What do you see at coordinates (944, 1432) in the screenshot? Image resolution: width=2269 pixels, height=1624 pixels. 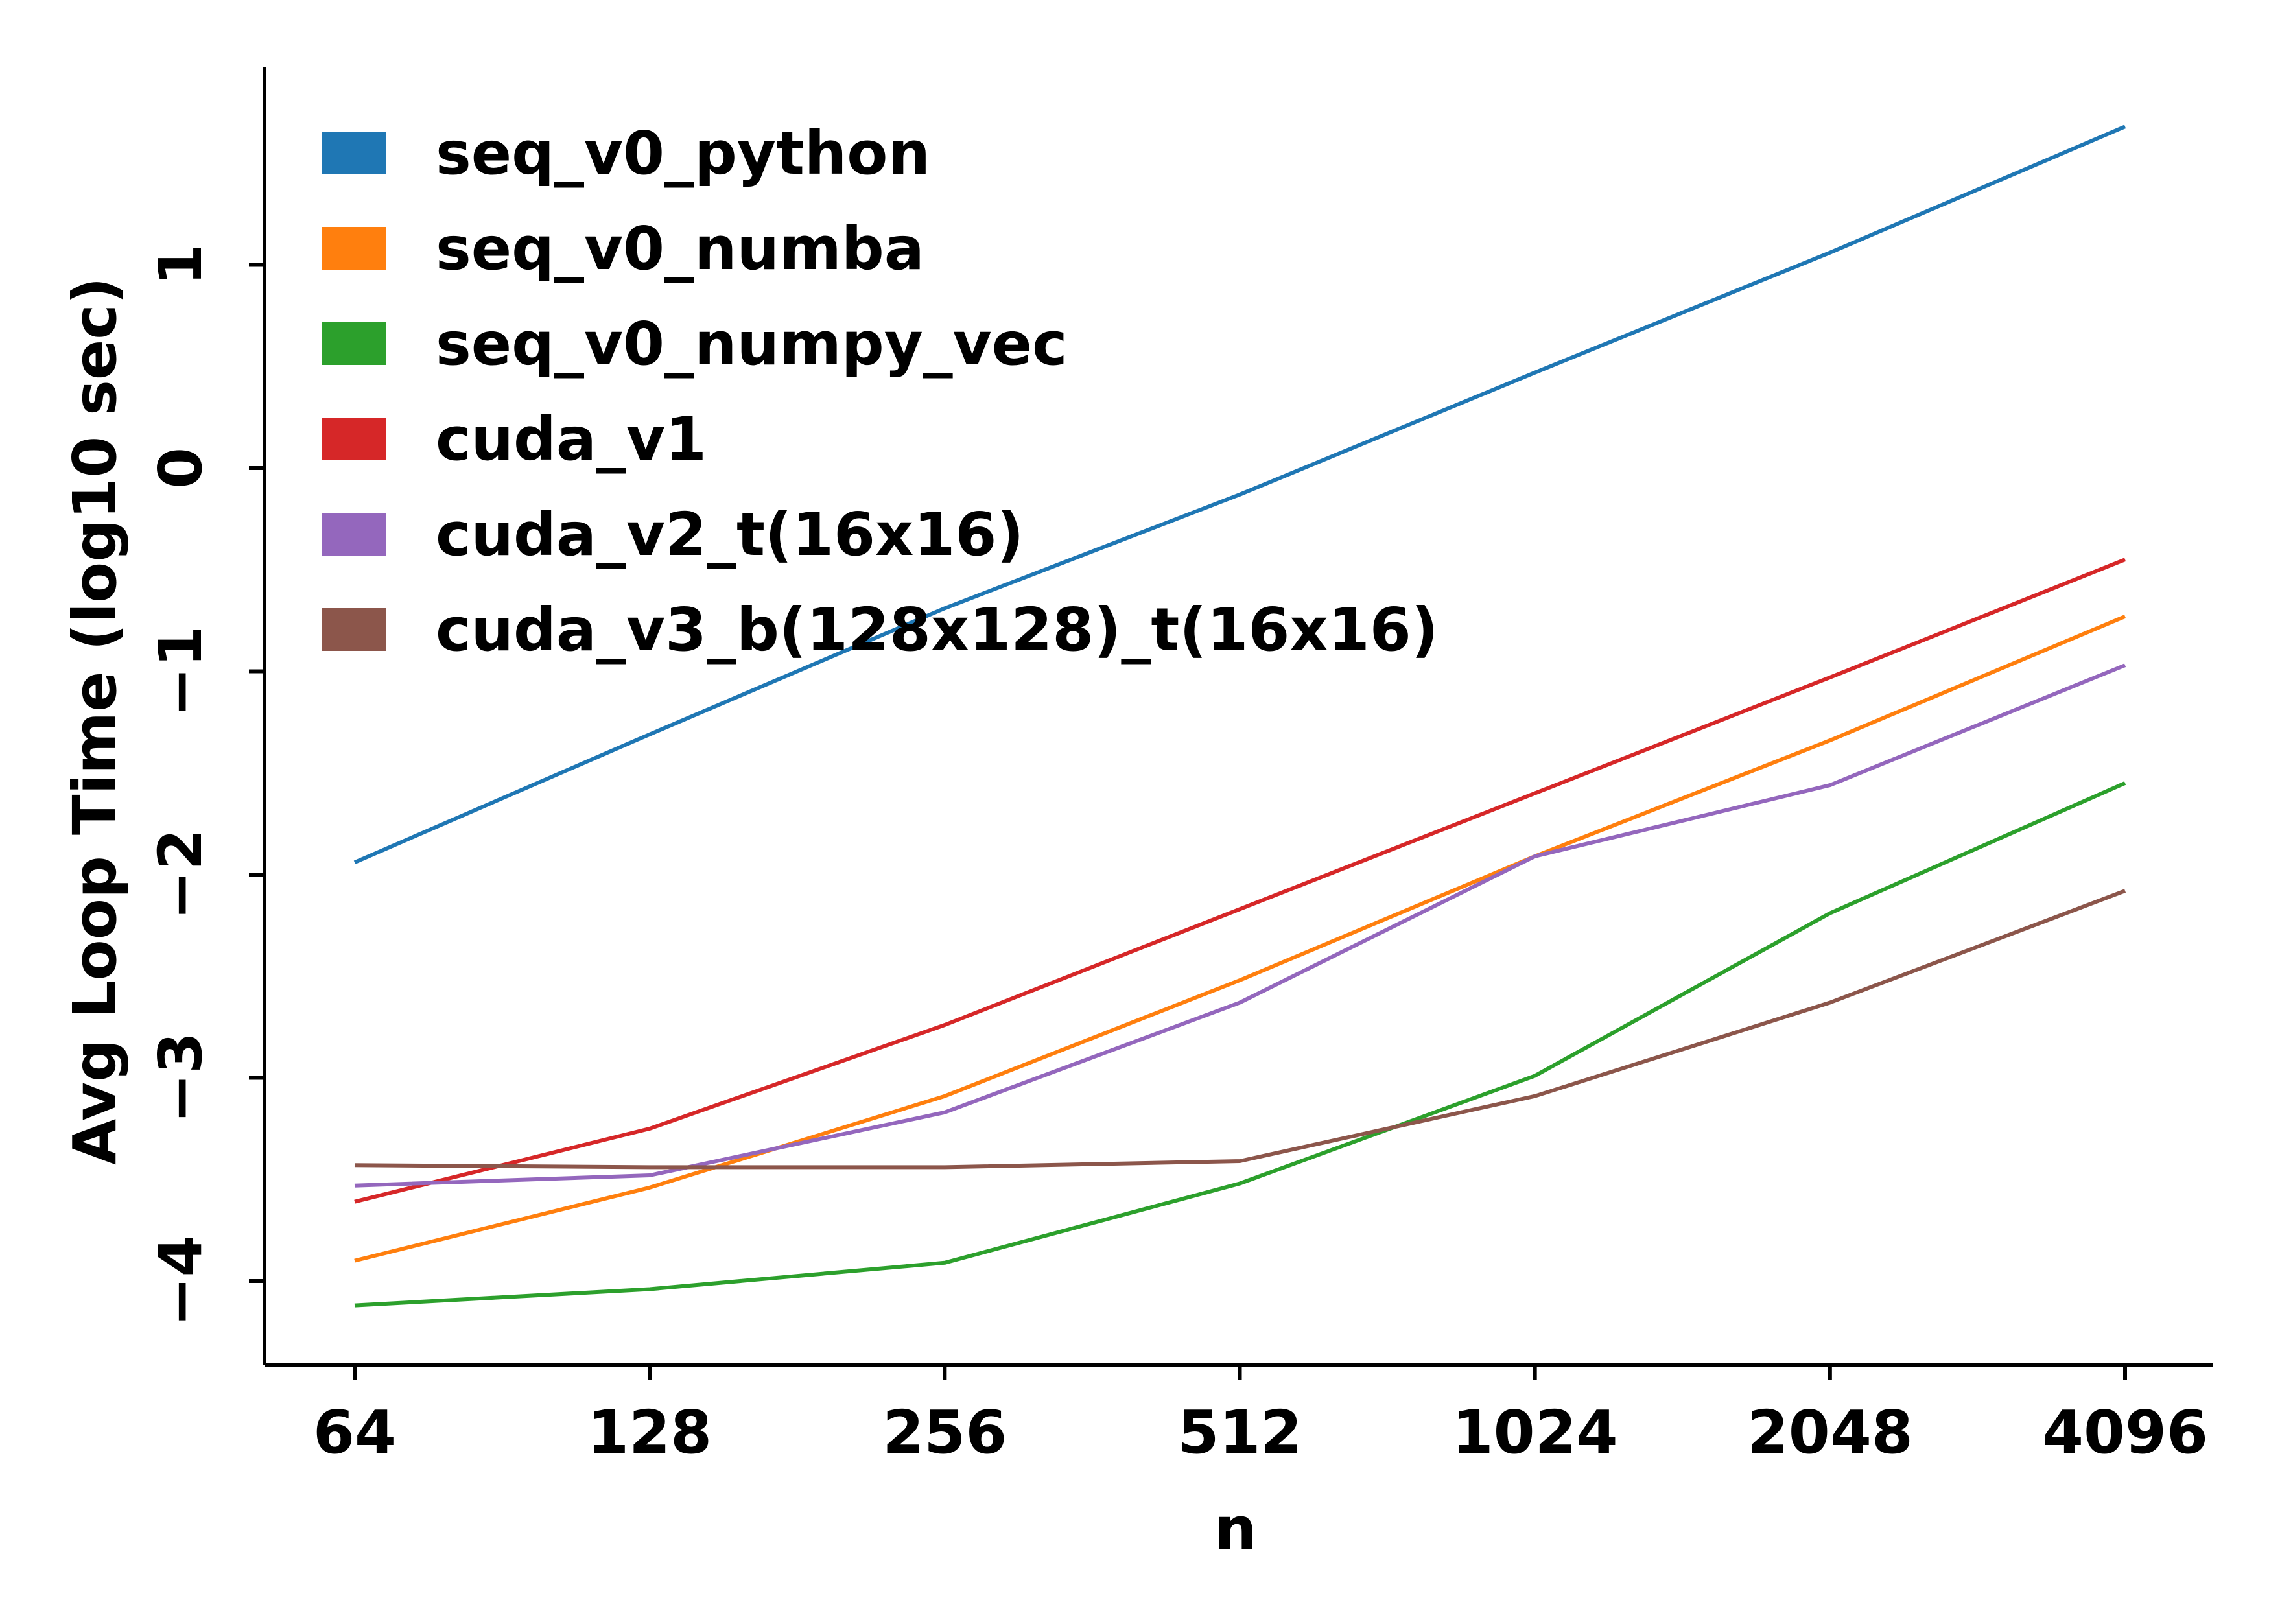 I see `x-tick-label: 256` at bounding box center [944, 1432].